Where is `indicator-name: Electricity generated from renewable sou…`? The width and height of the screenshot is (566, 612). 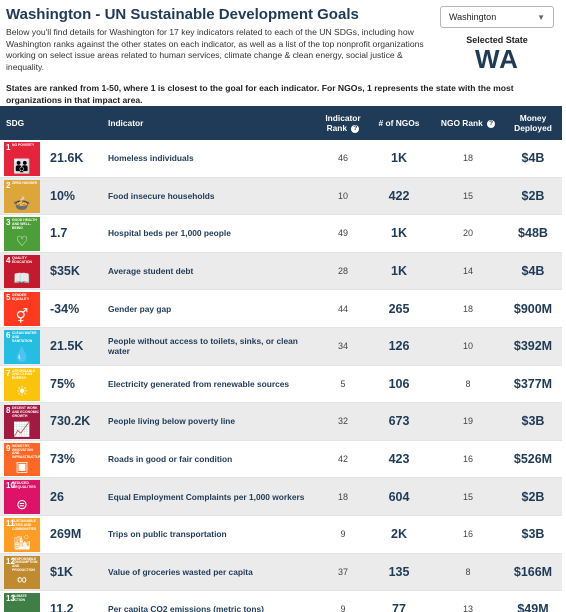
indicator-name: Electricity generated from renewable sou… is located at coordinates (199, 383).